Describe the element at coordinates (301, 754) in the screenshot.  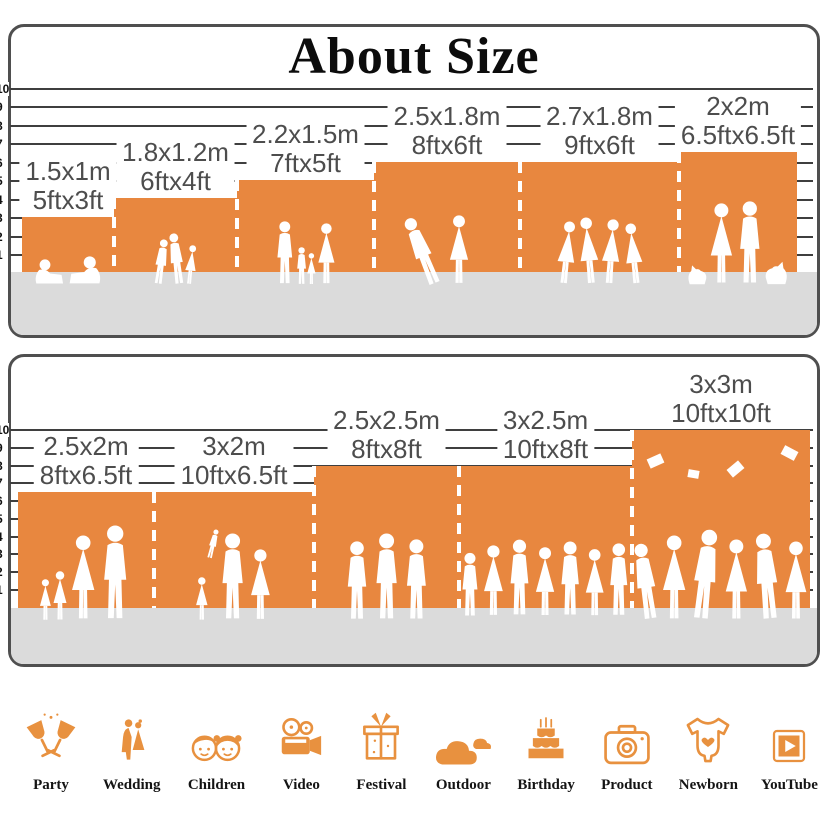
I see `category-video: Video` at that location.